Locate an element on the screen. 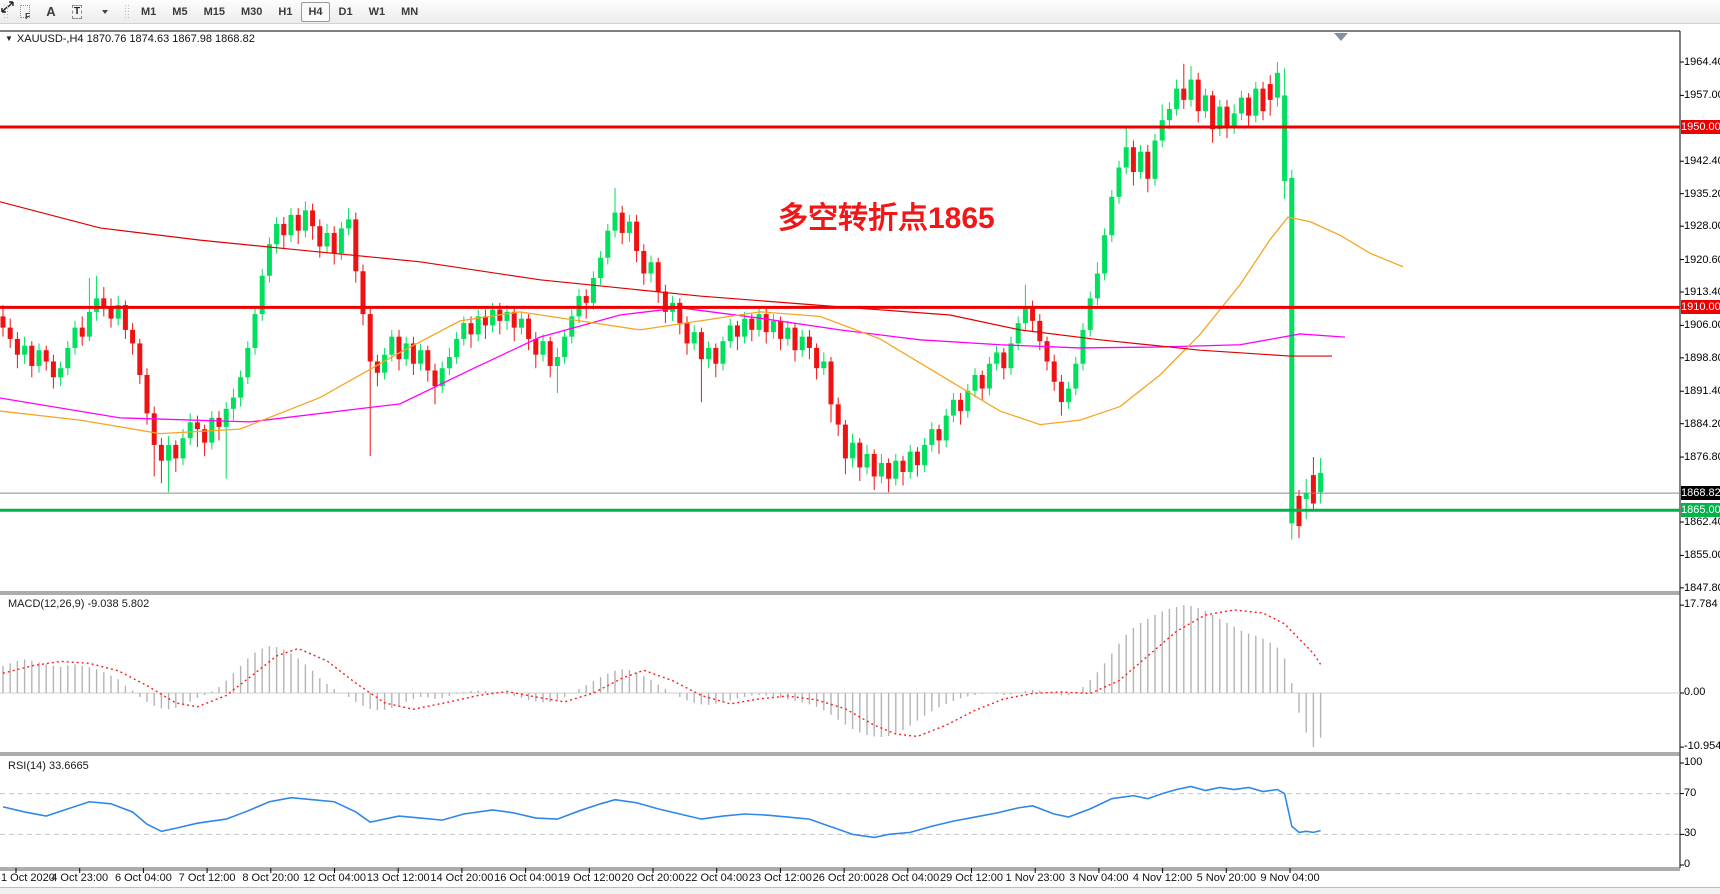 The width and height of the screenshot is (1720, 894). date-label: 23 Oct 12:00 is located at coordinates (780, 878).